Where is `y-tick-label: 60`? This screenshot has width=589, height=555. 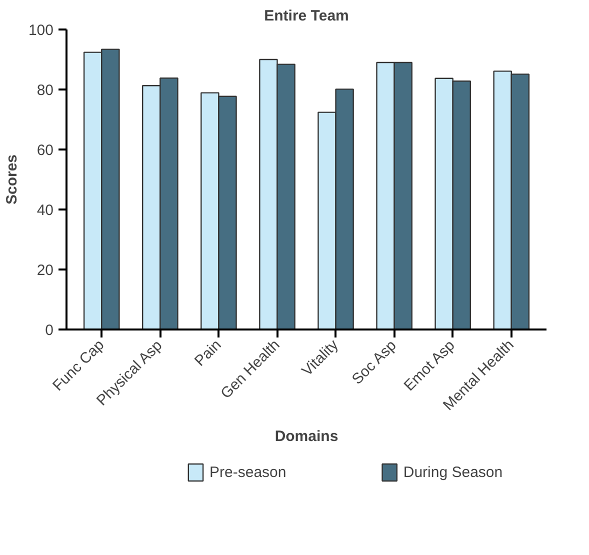 y-tick-label: 60 is located at coordinates (45, 150).